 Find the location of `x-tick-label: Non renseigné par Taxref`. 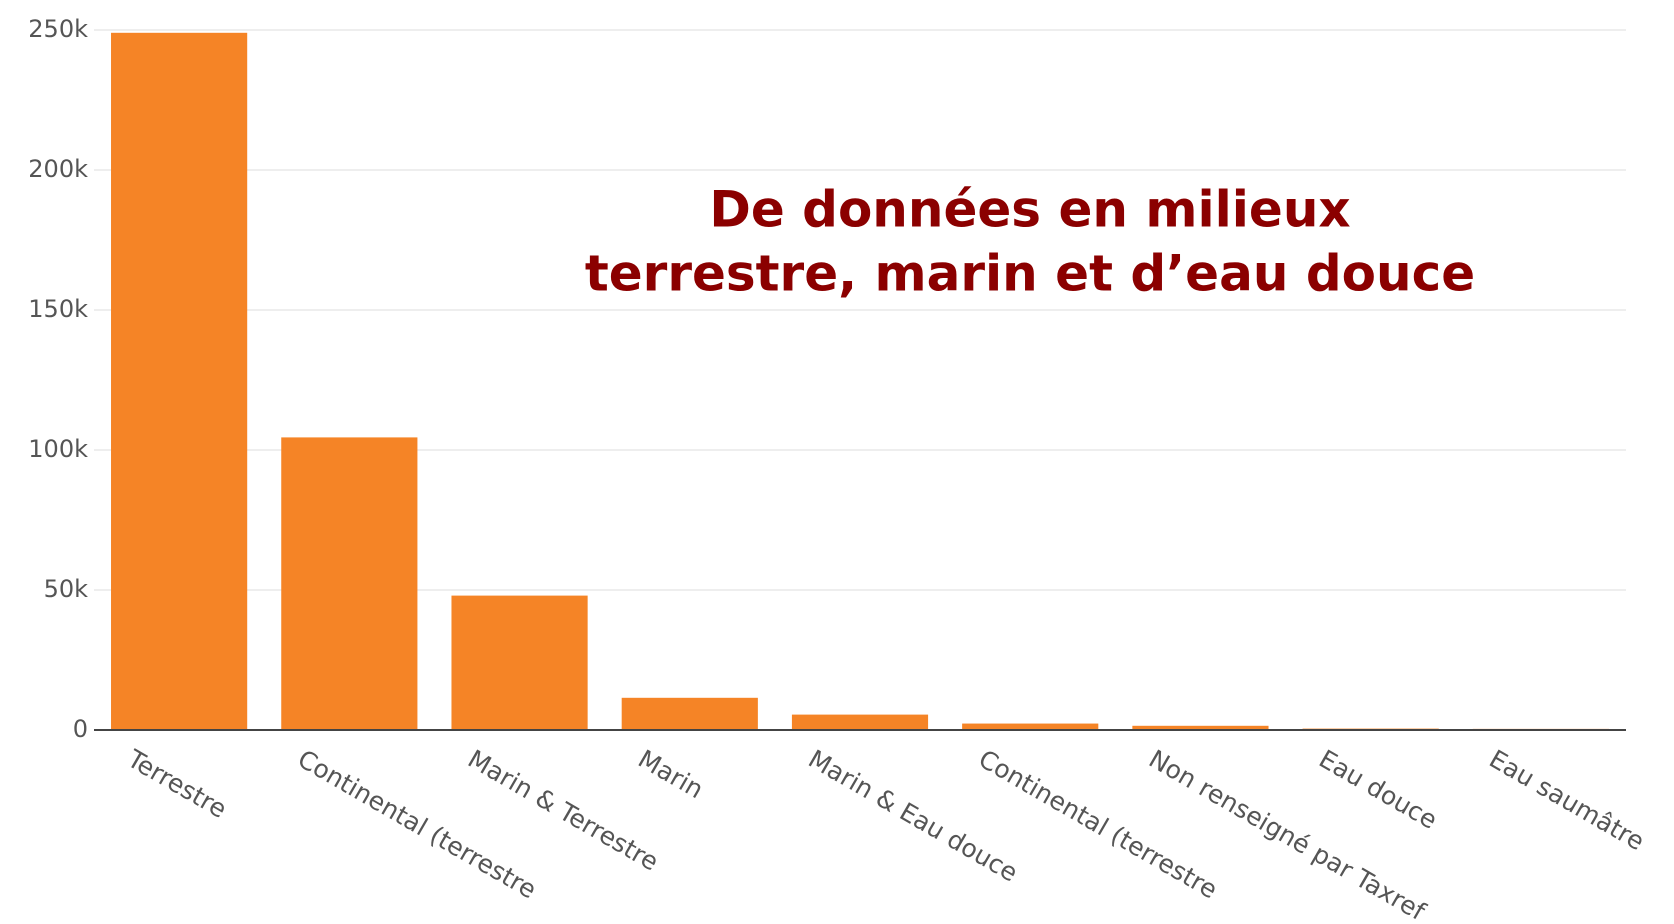

x-tick-label: Non renseigné par Taxref is located at coordinates (1287, 834).